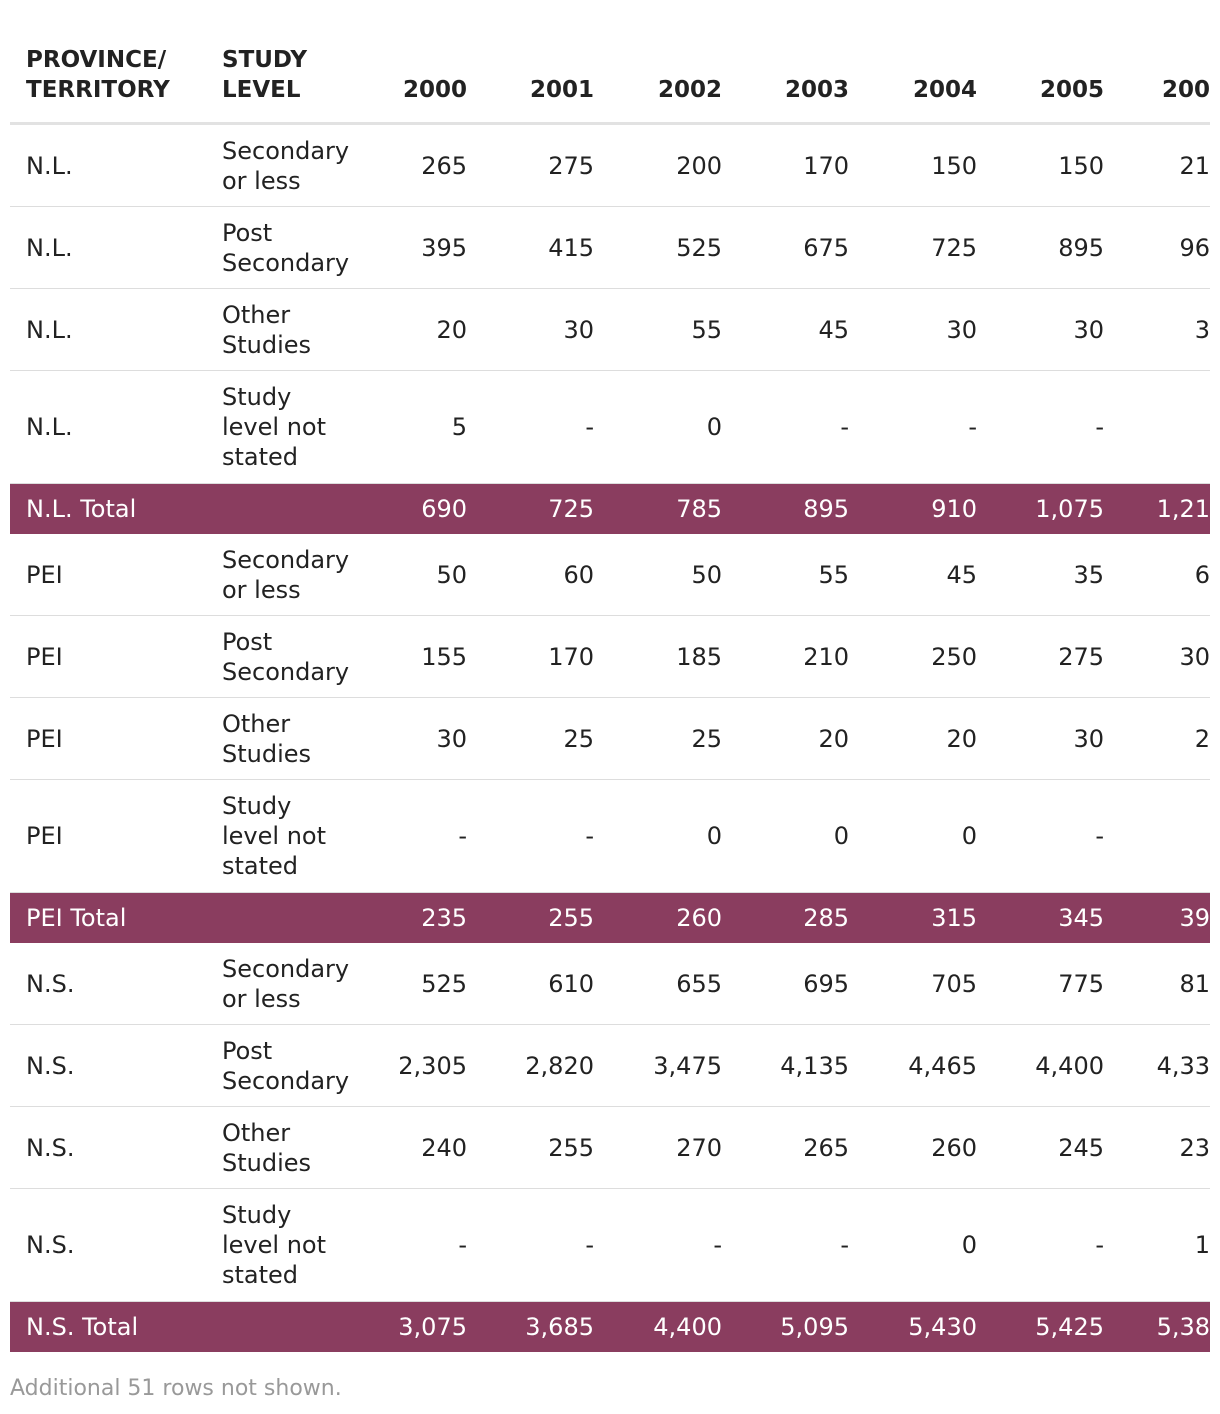  What do you see at coordinates (699, 983) in the screenshot?
I see `value-cell: 655` at bounding box center [699, 983].